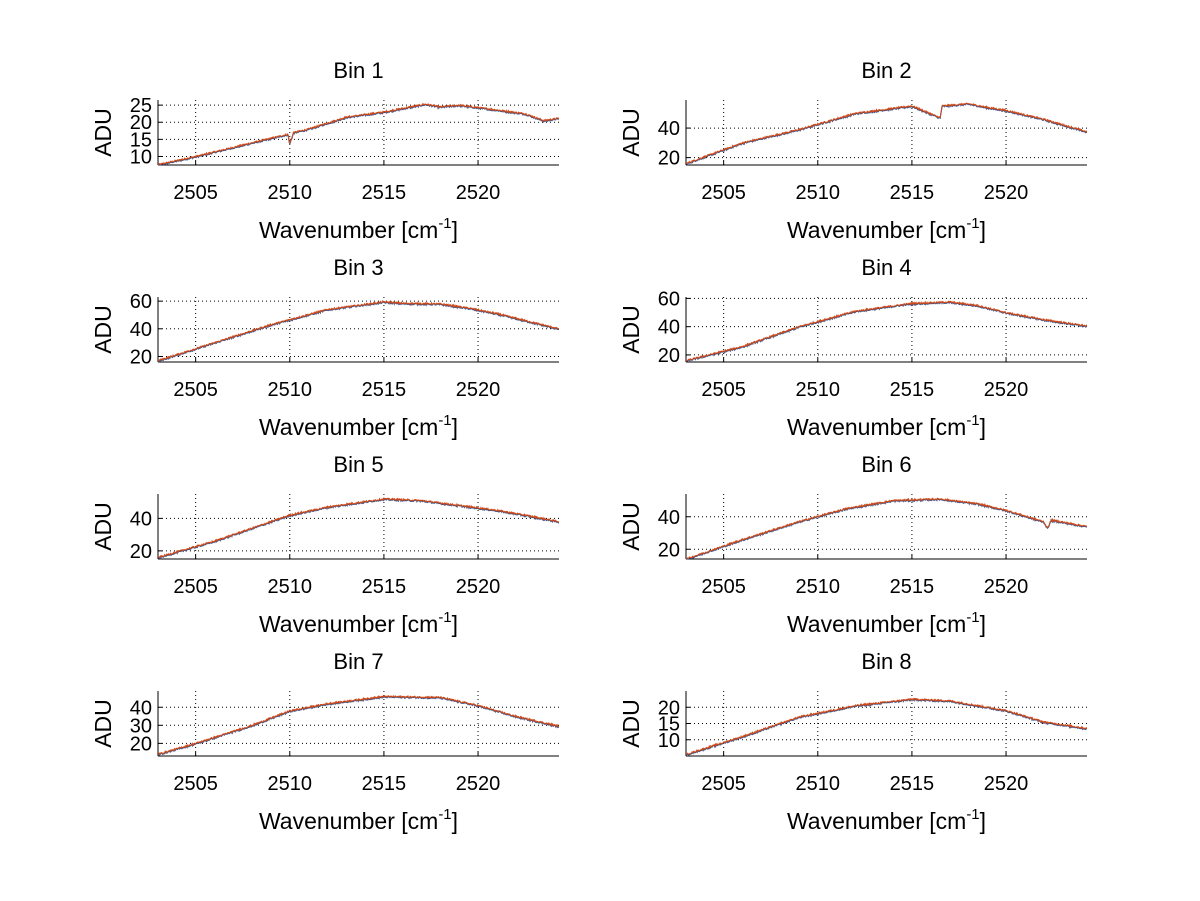 The height and width of the screenshot is (901, 1200). I want to click on chart-title: Bin 2, so click(886, 70).